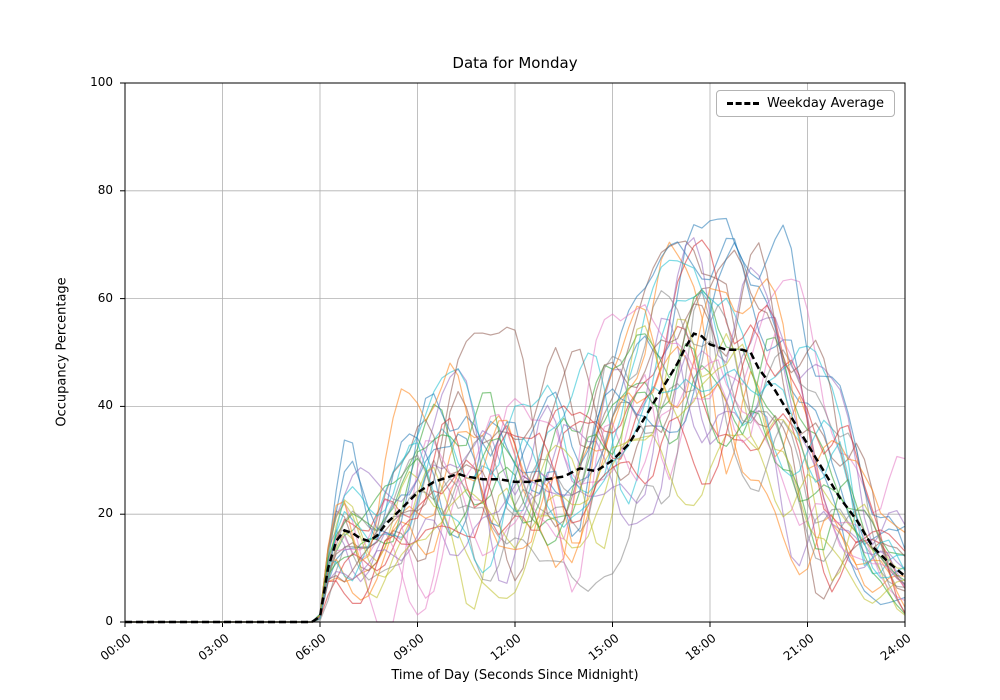 Image resolution: width=1000 pixels, height=700 pixels. What do you see at coordinates (515, 63) in the screenshot?
I see `chart-title: Data for Monday` at bounding box center [515, 63].